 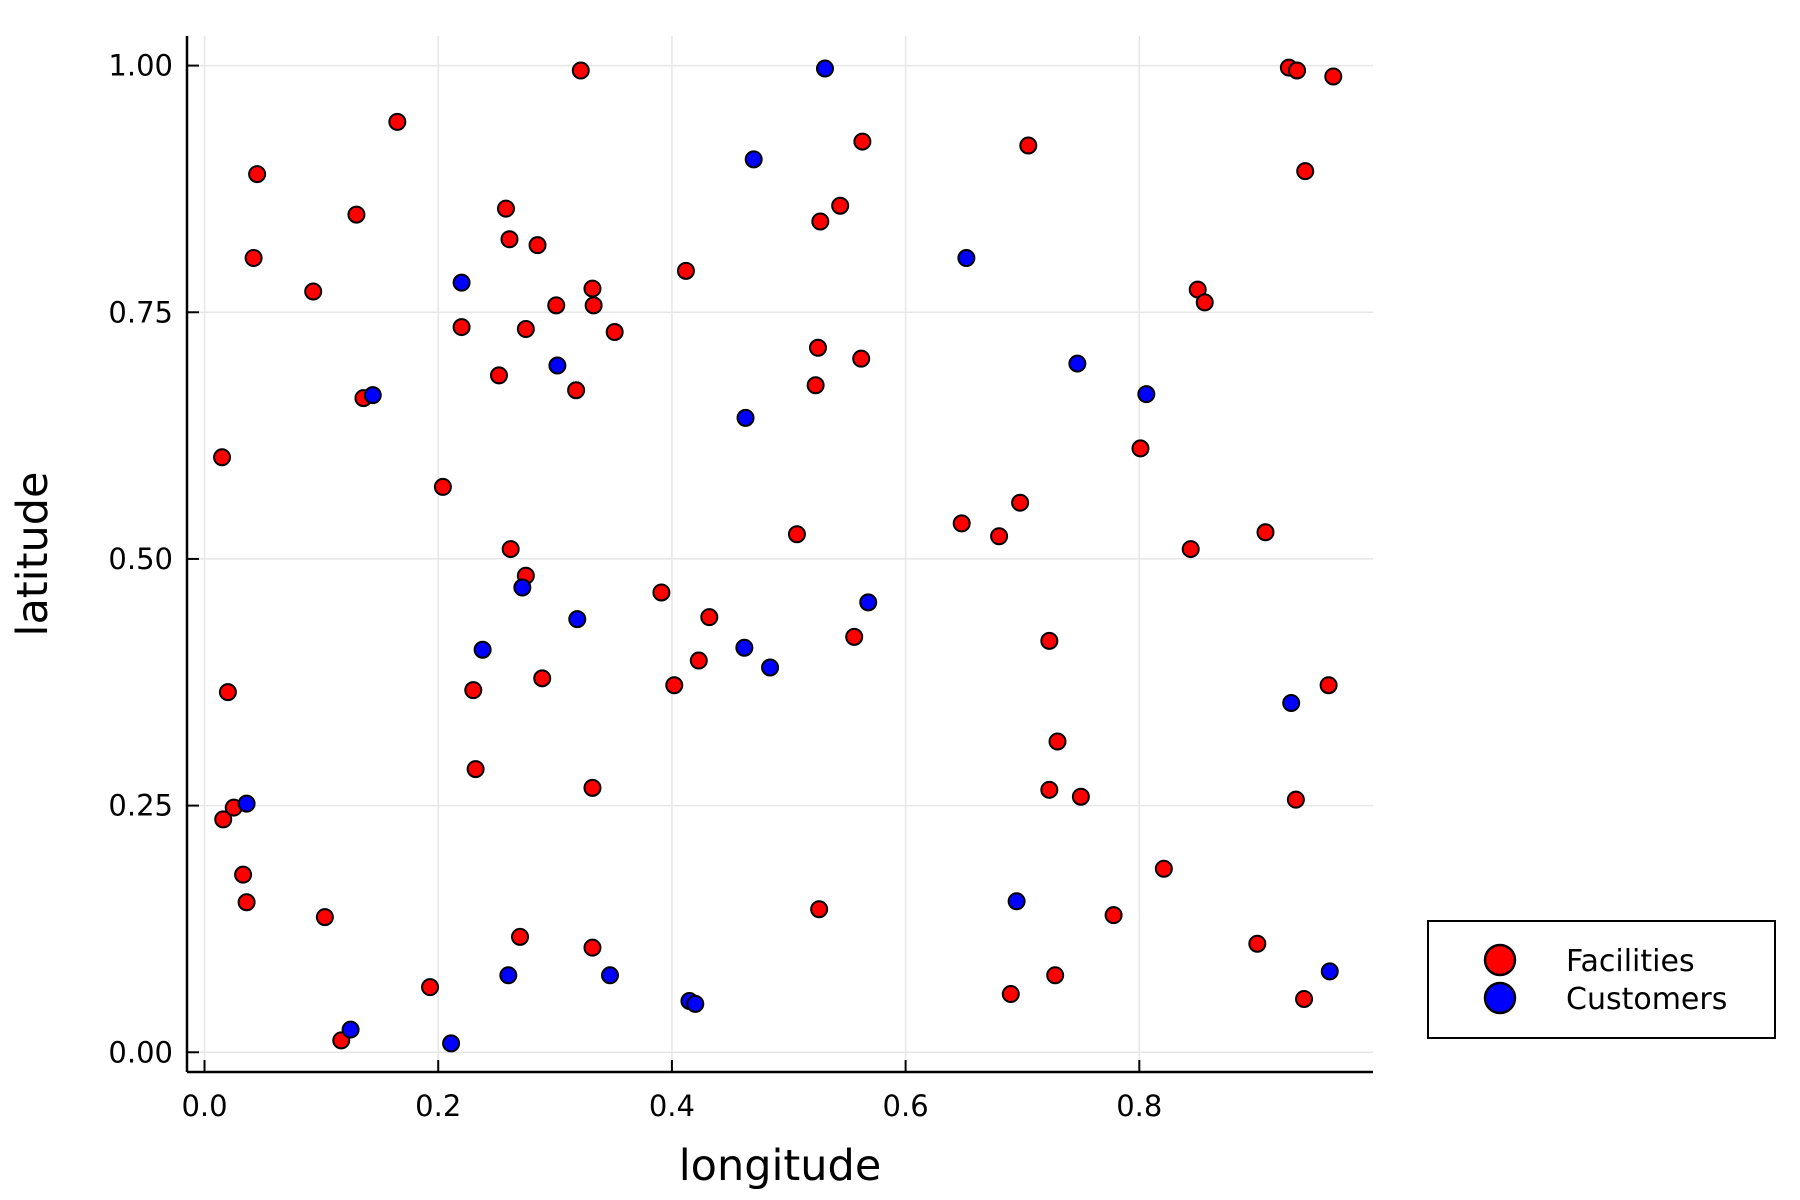 What do you see at coordinates (140, 559) in the screenshot?
I see `y-tick-label: 0.50` at bounding box center [140, 559].